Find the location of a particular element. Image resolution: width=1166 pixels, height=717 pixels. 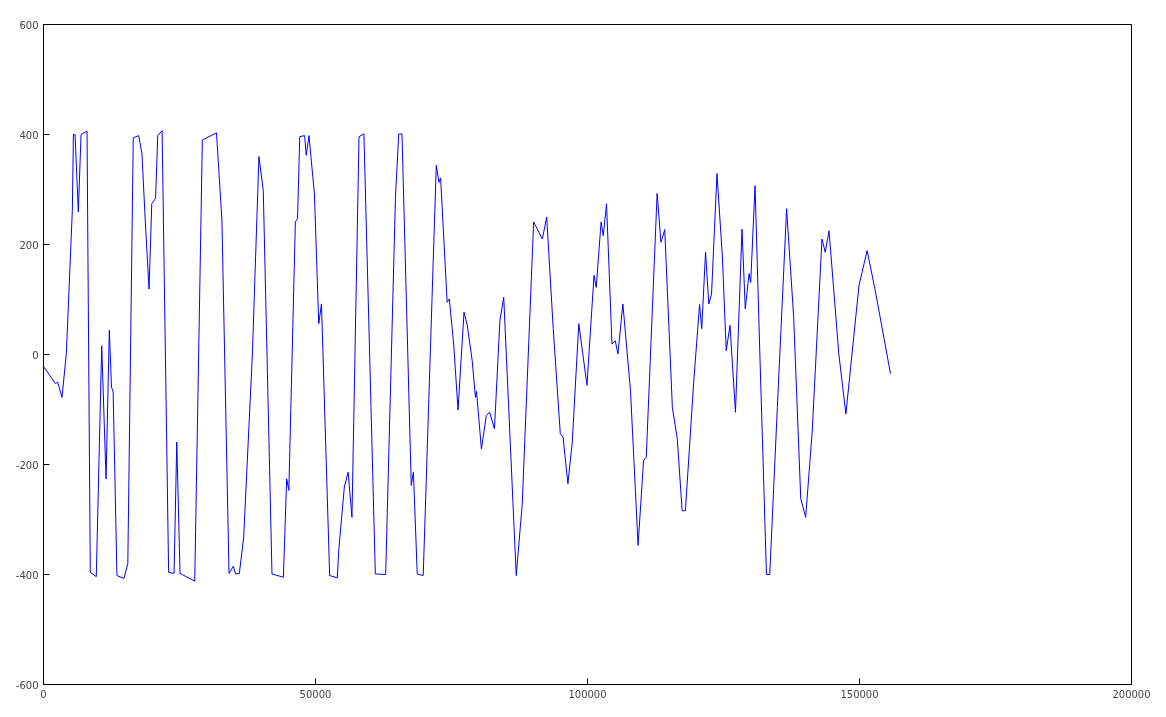

y-tick-label: 600 is located at coordinates (29, 25).